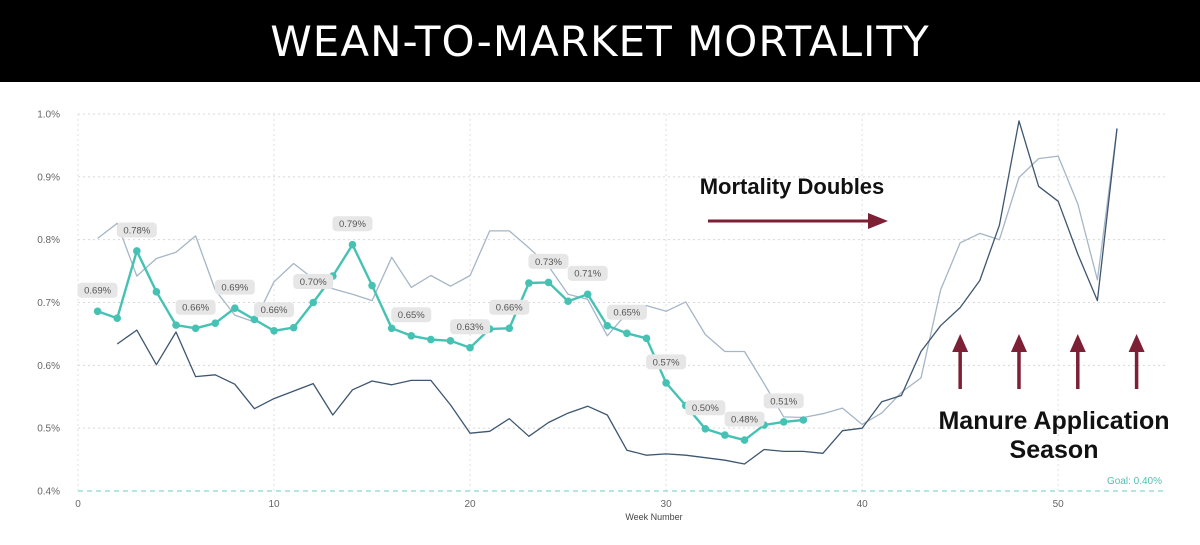 This screenshot has height=545, width=1200. Describe the element at coordinates (48, 303) in the screenshot. I see `y-tick-label: 0.7%` at that location.